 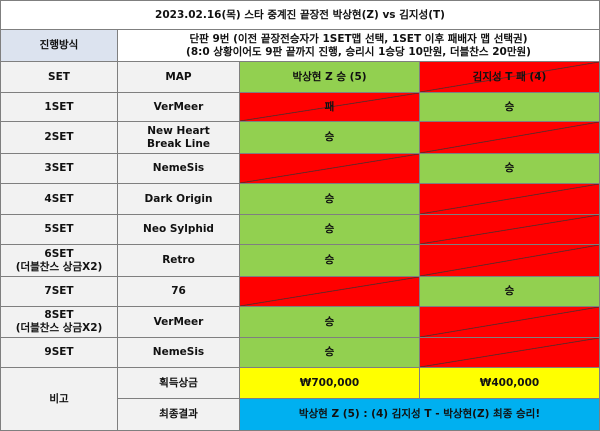 I want to click on set-label: 1SET, so click(x=59, y=107).